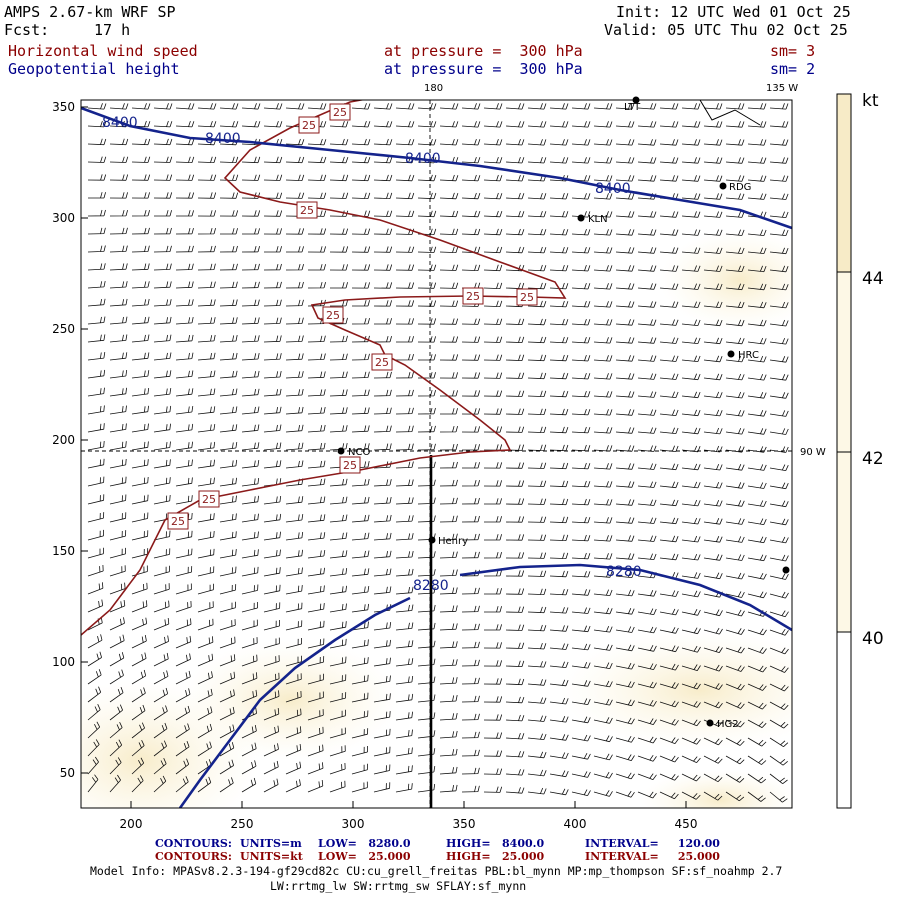 The height and width of the screenshot is (900, 900). What do you see at coordinates (63, 662) in the screenshot?
I see `y-tick-label: 100` at bounding box center [63, 662].